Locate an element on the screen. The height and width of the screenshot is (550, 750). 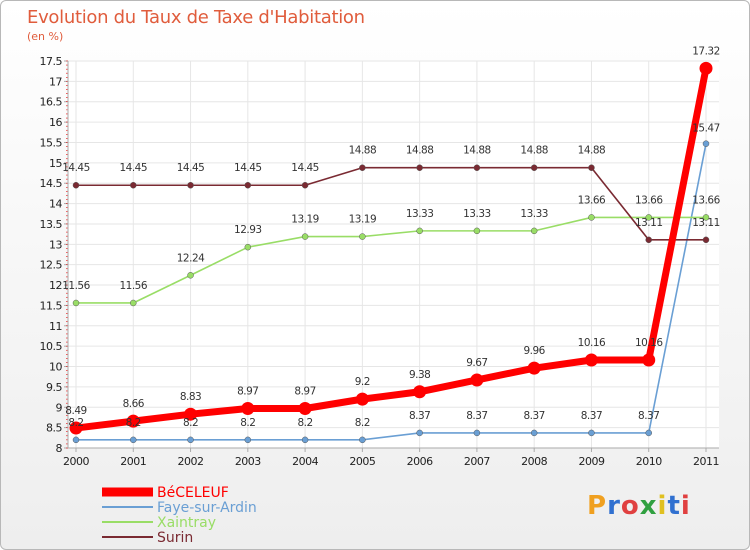
logo-letter: t is located at coordinates (674, 506).